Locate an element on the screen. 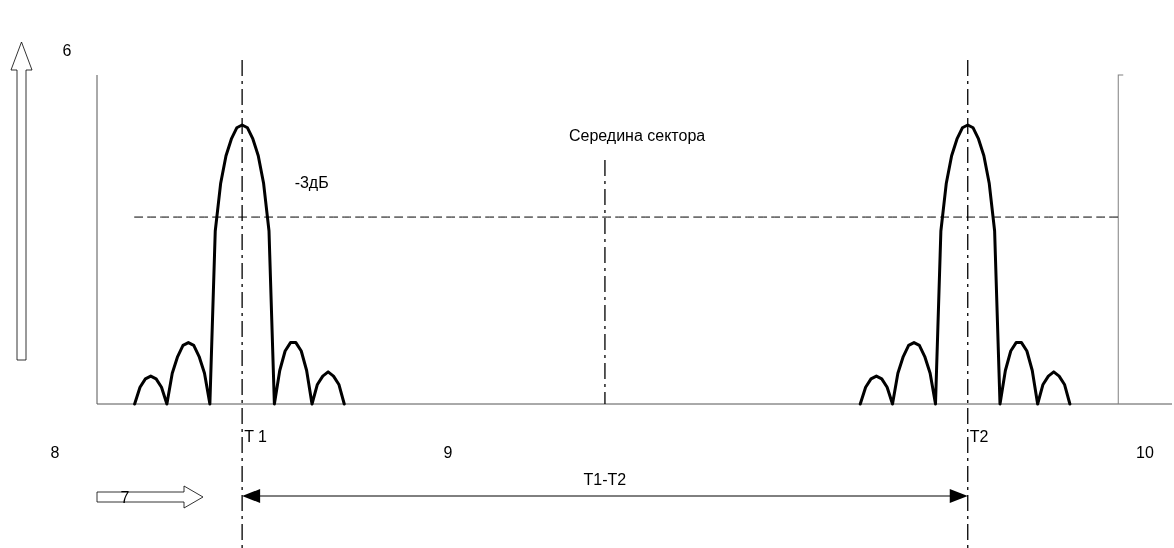  text: T2 is located at coordinates (979, 436).